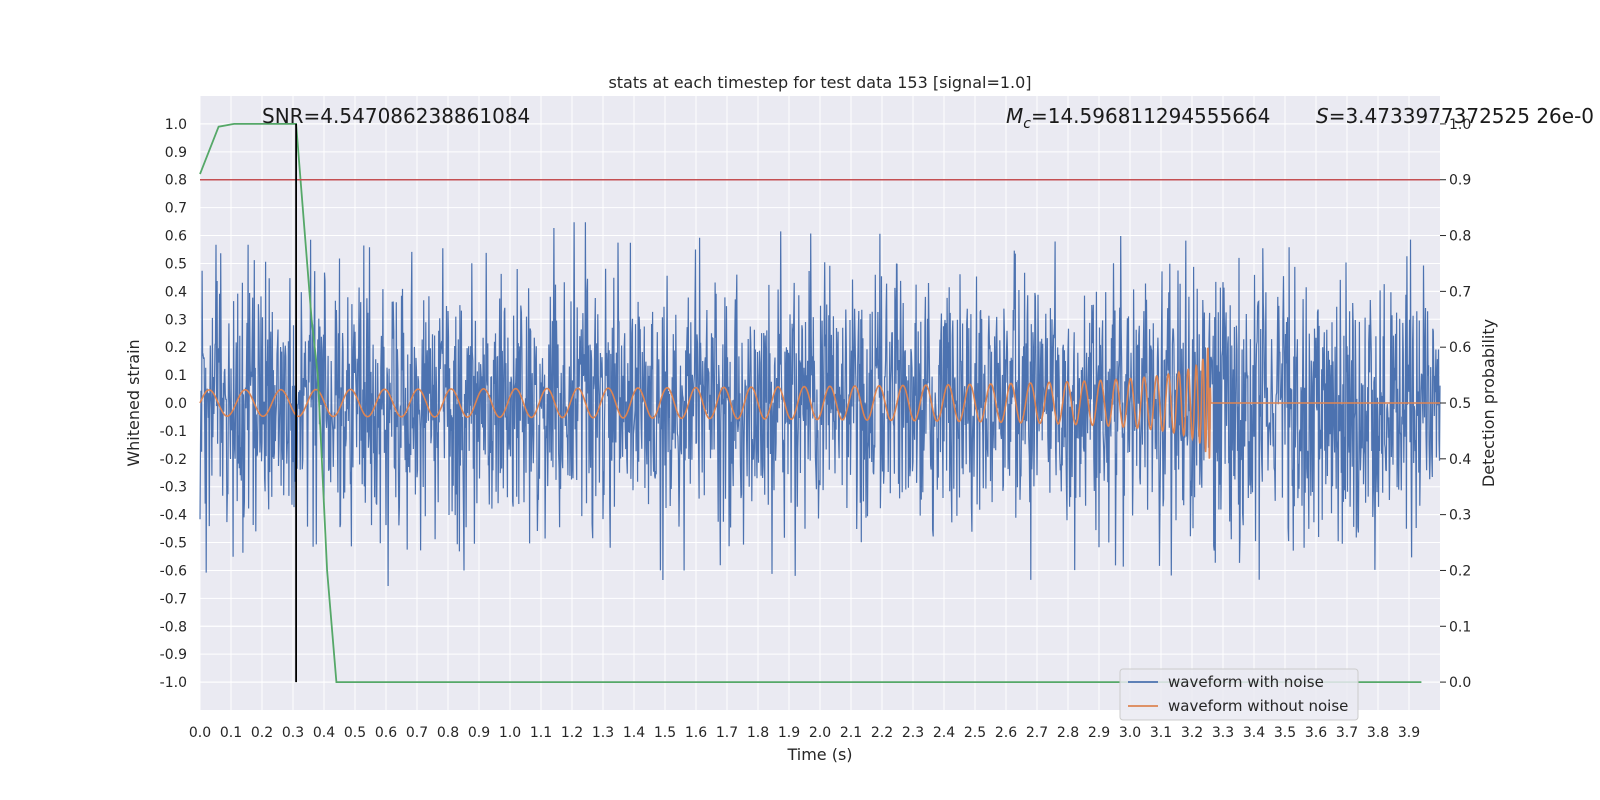 The image size is (1600, 800). I want to click on x-tick-label: 1.0, so click(510, 733).